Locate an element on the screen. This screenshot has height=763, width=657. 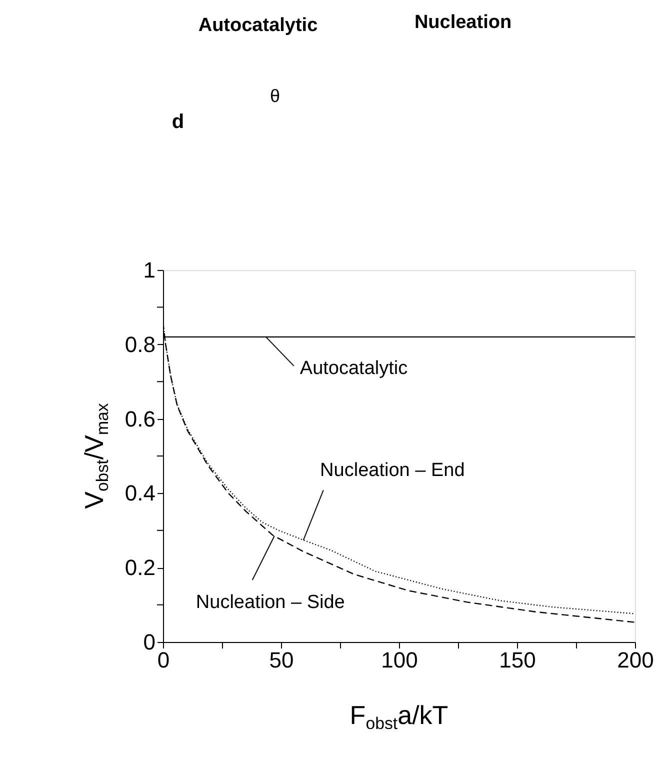
y-tick-label: 0.2 is located at coordinates (140, 567).